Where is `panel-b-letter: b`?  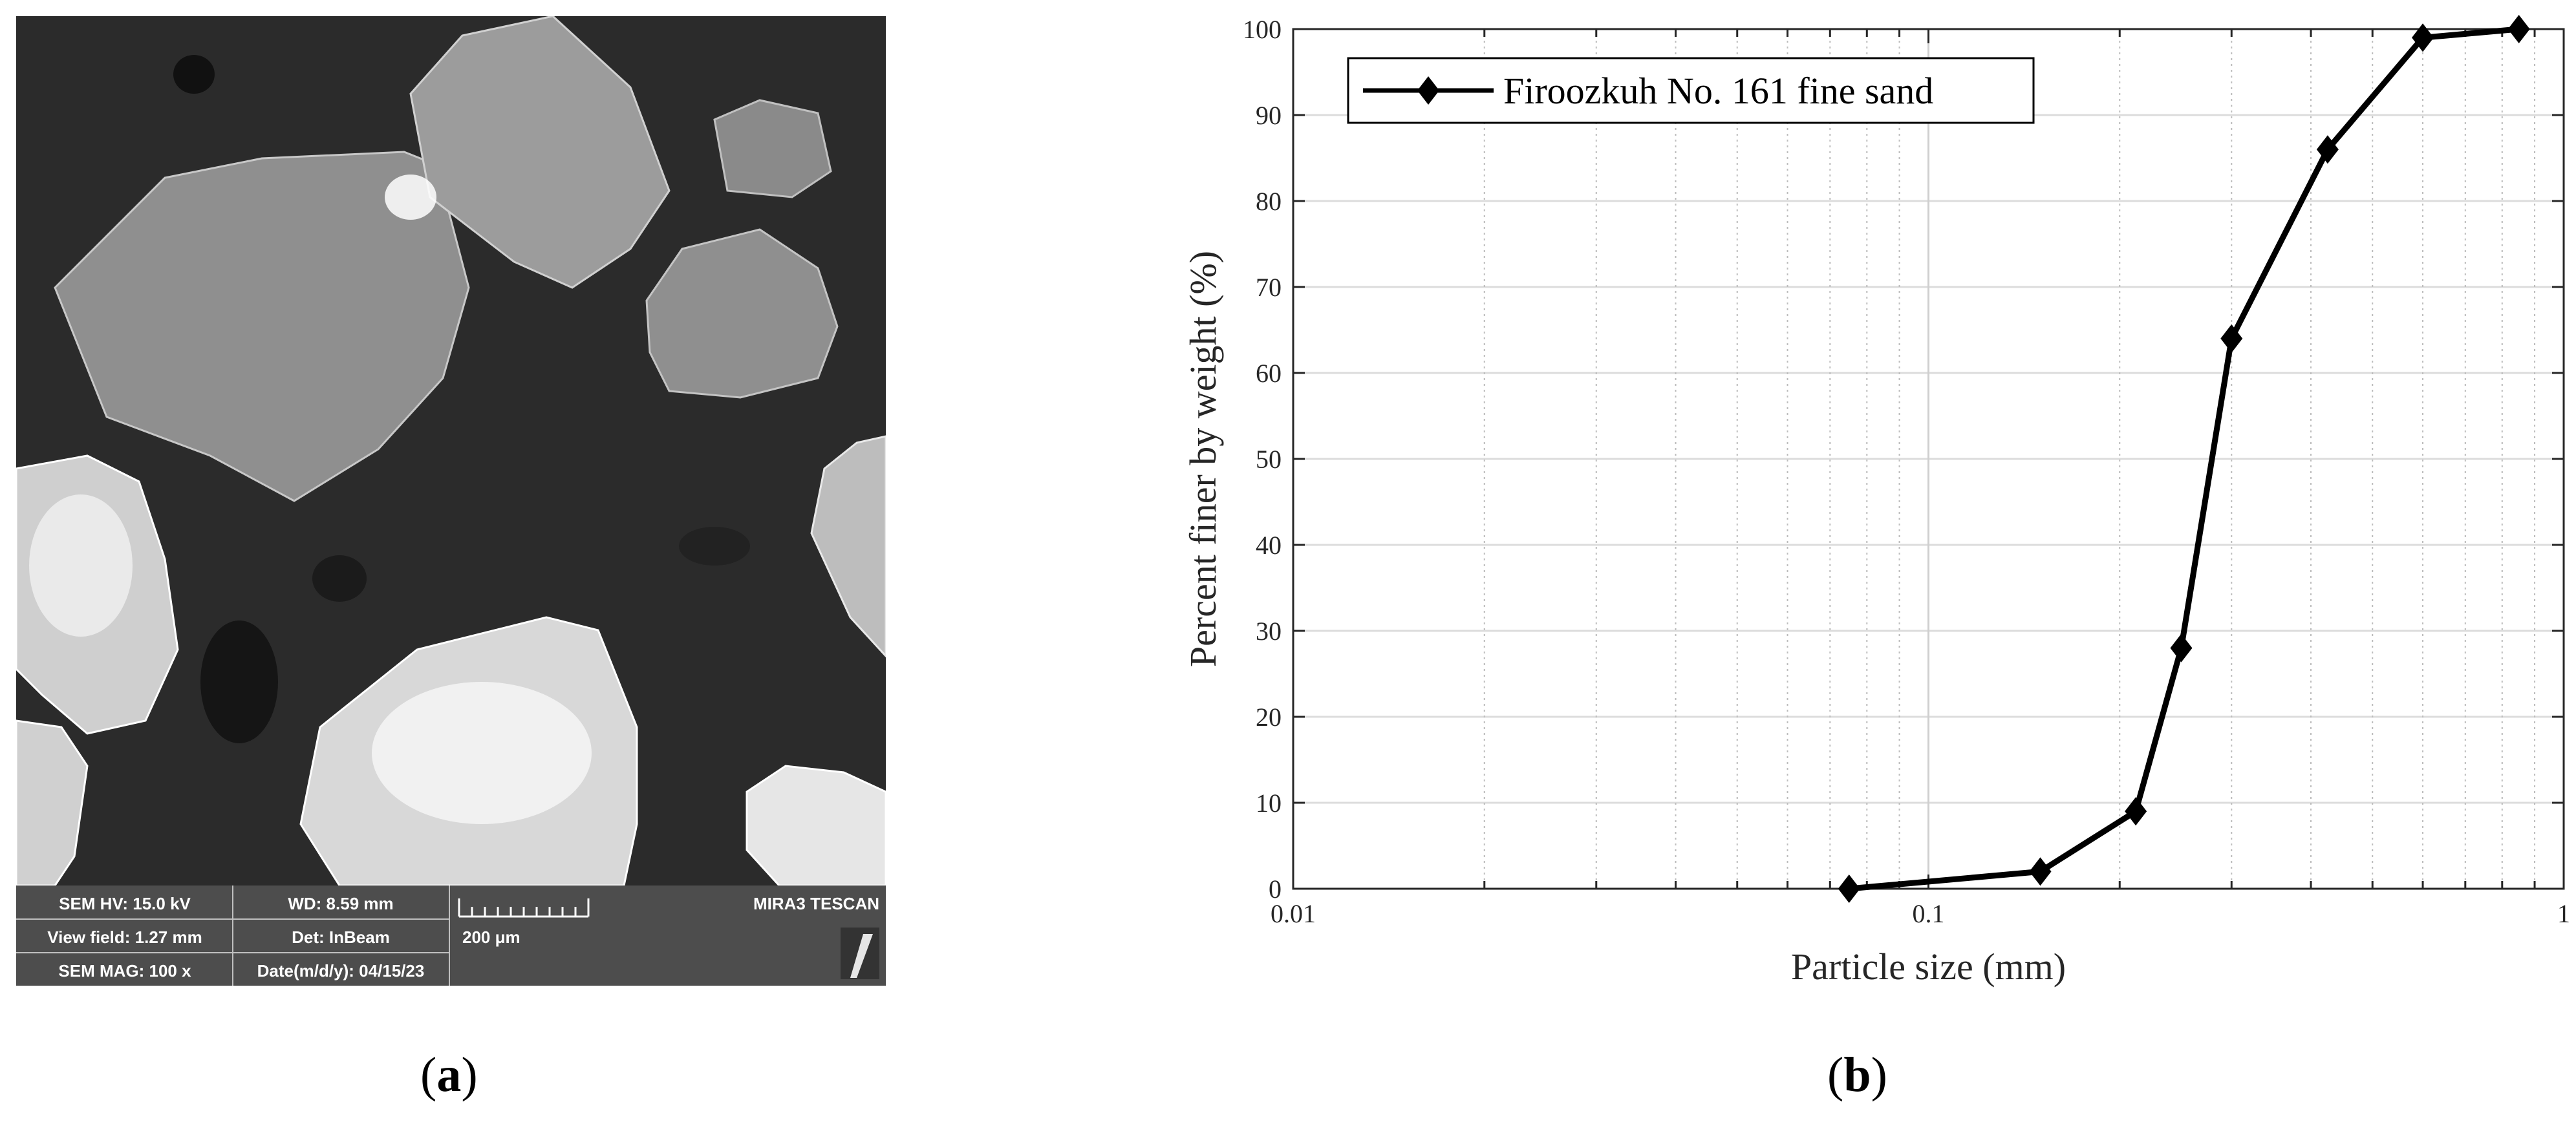
panel-b-letter: b is located at coordinates (1857, 1075).